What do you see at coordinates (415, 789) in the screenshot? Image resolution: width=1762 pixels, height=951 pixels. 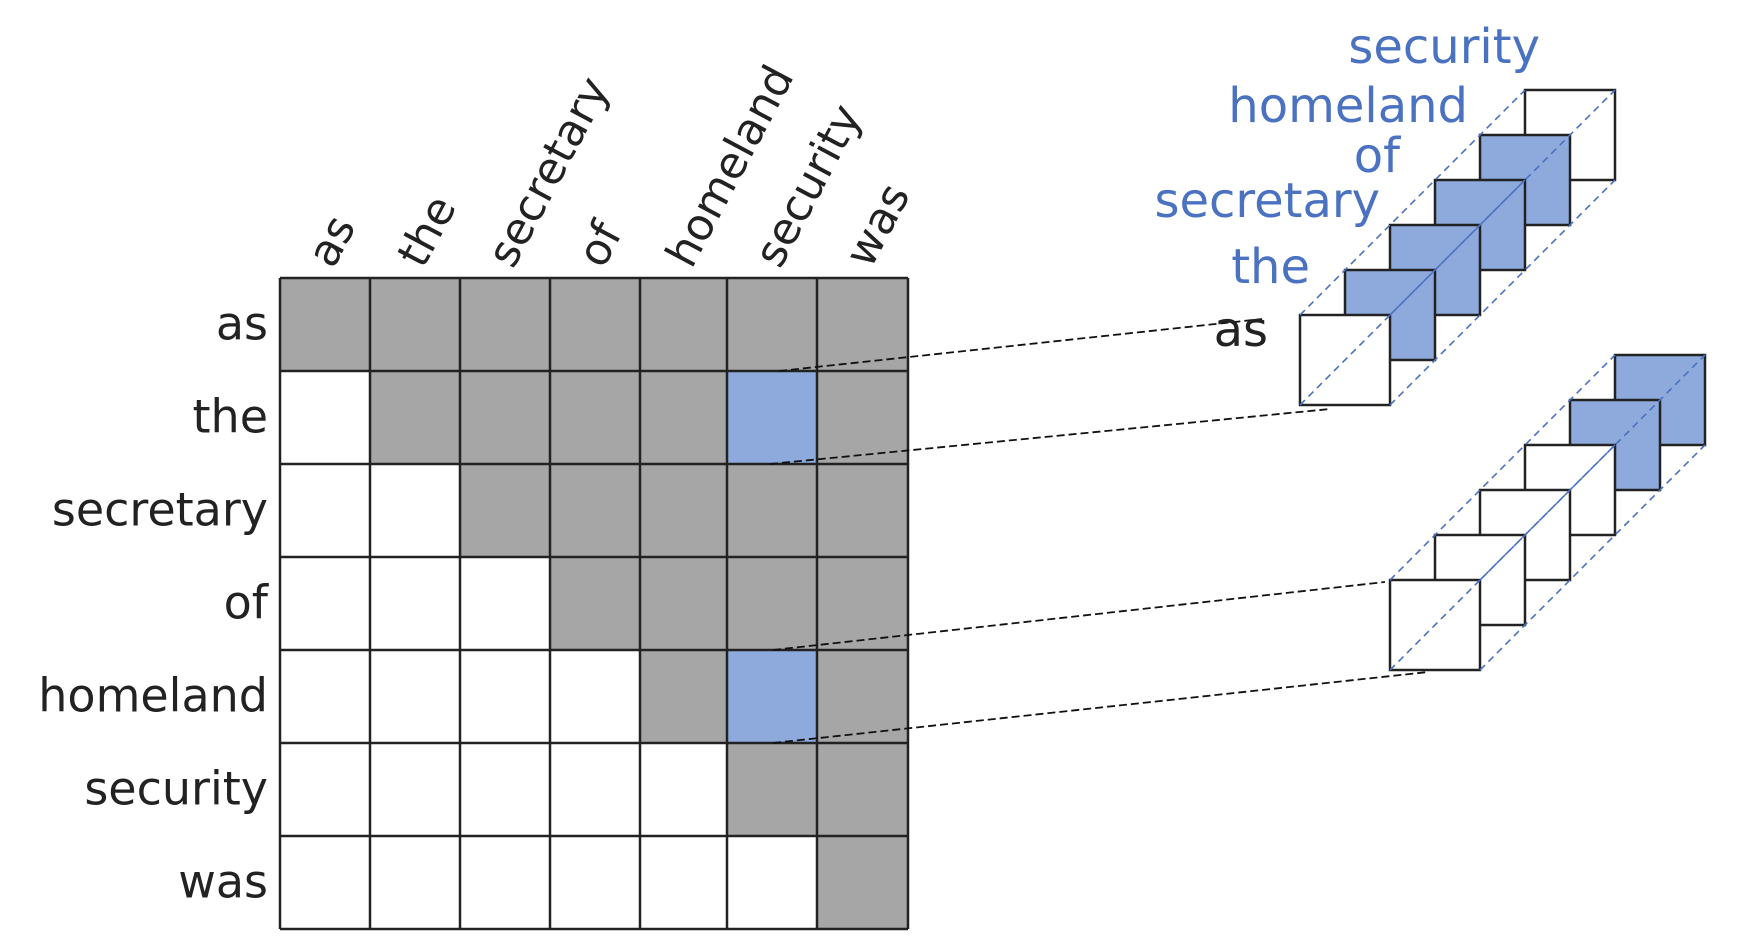 I see `matrix-cell-security-the` at bounding box center [415, 789].